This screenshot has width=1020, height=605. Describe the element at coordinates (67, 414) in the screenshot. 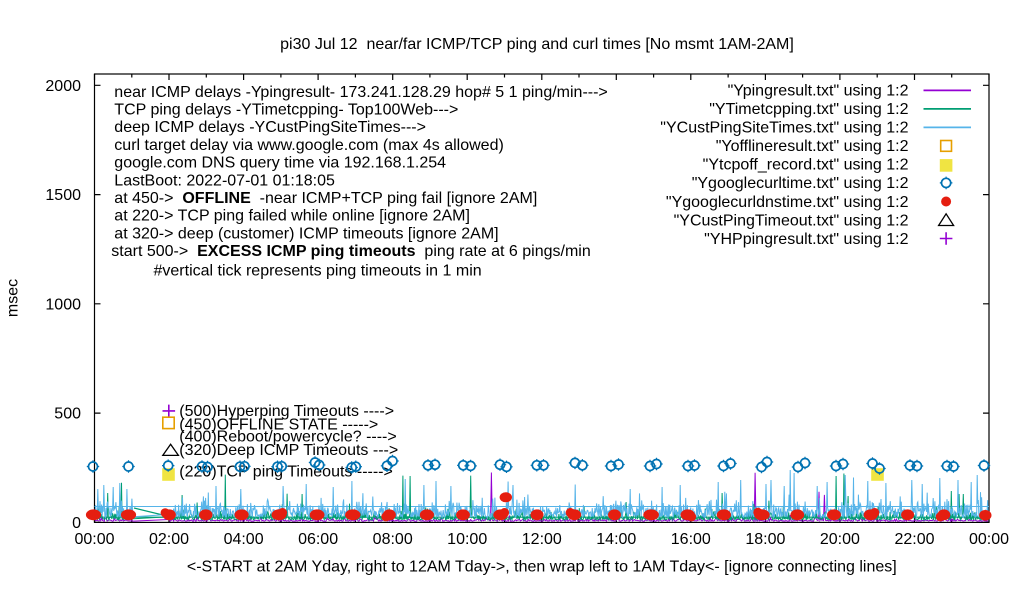

I see `svg-text: 500` at that location.